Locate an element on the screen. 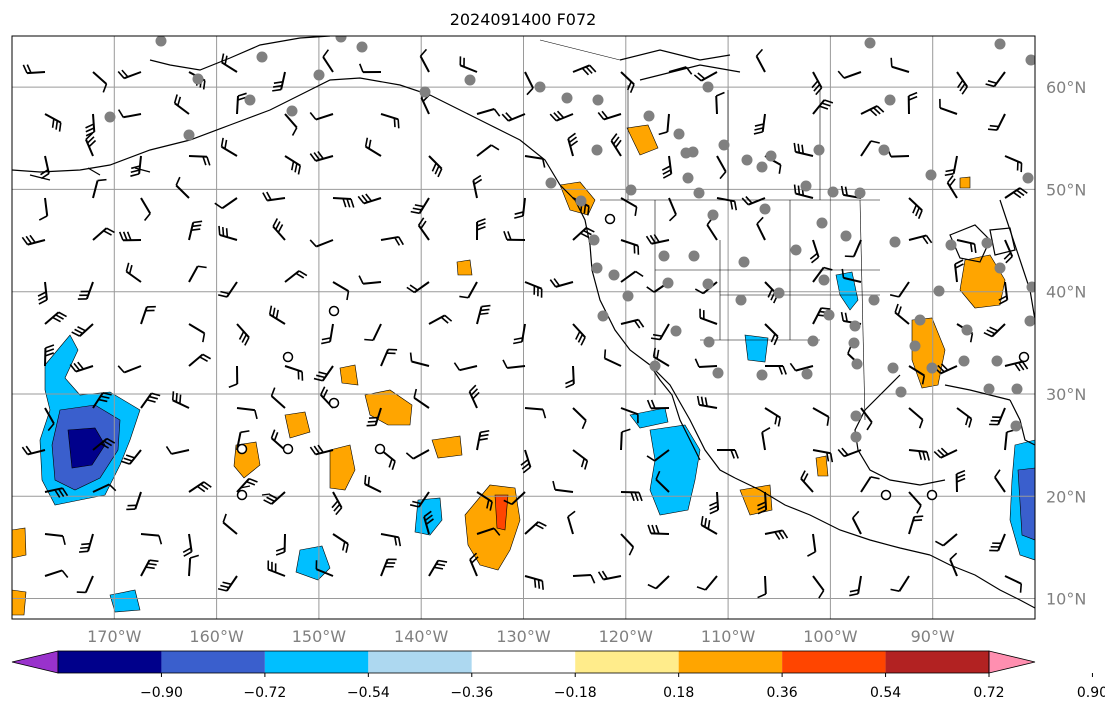 The image size is (1105, 712). colorbar-tick-label: 0.90 is located at coordinates (1091, 693).